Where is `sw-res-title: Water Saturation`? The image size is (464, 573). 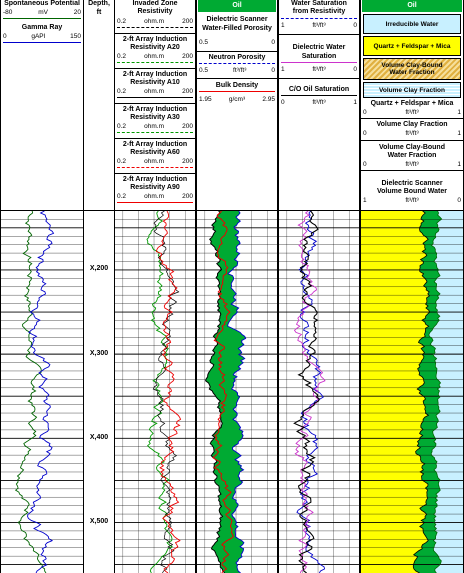
sw-res-title: Water Saturation is located at coordinates (319, 3).